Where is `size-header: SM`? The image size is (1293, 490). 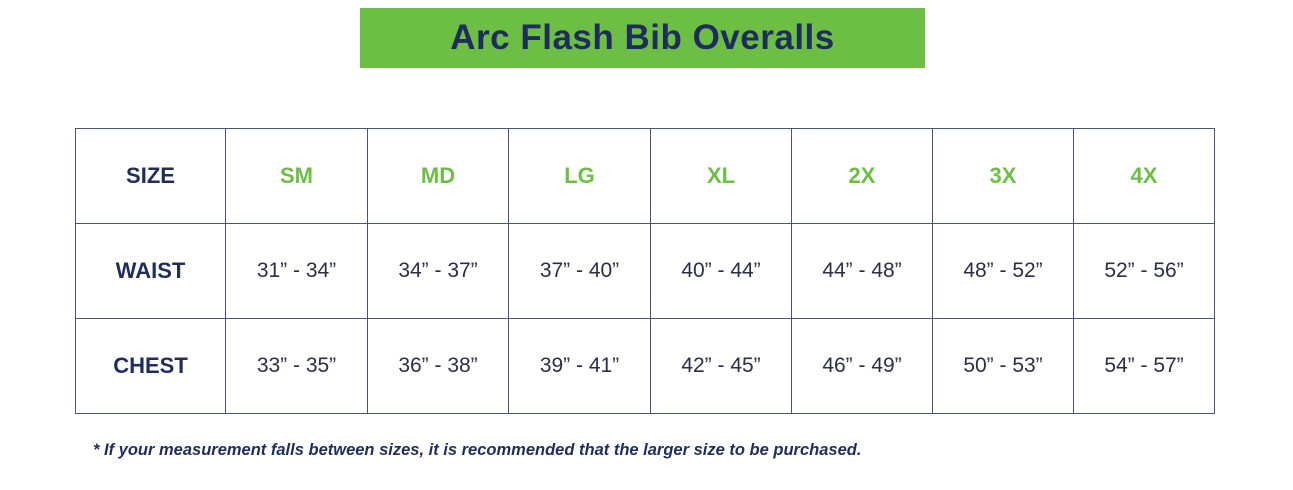 size-header: SM is located at coordinates (296, 176).